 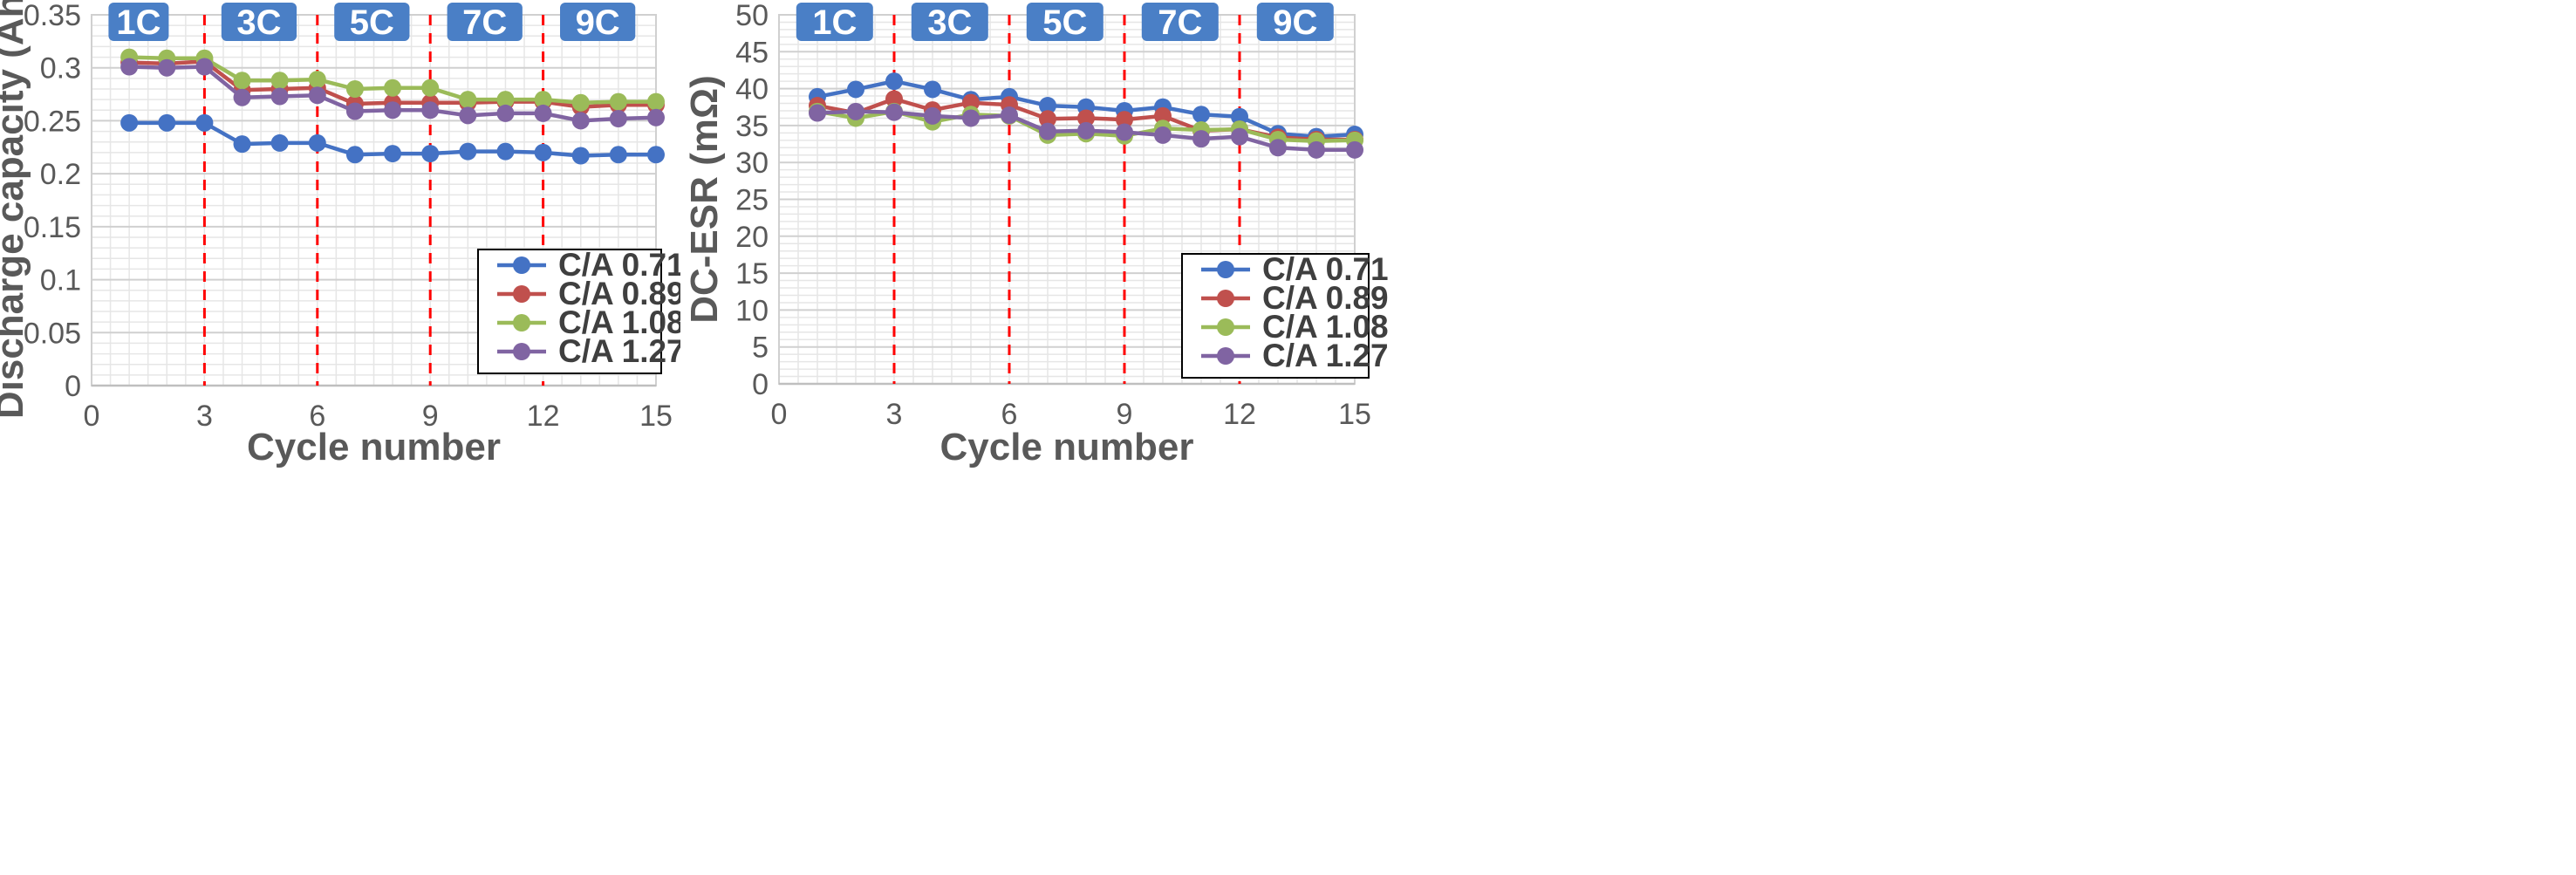 What do you see at coordinates (92, 416) in the screenshot?
I see `x-tick-label: 0` at bounding box center [92, 416].